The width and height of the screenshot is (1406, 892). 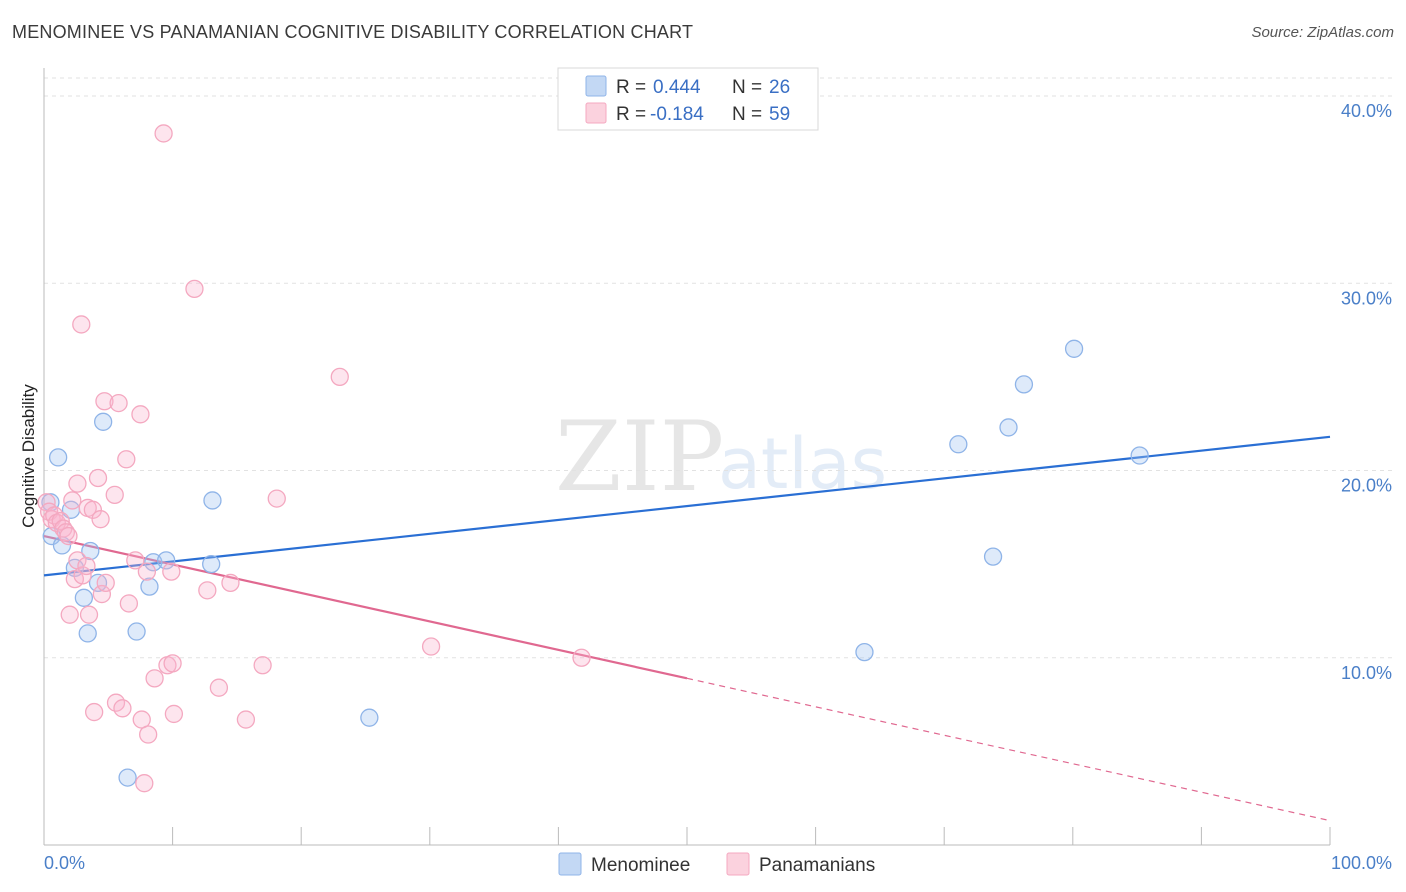 I want to click on watermark-zip: ZIP, so click(x=639, y=457).